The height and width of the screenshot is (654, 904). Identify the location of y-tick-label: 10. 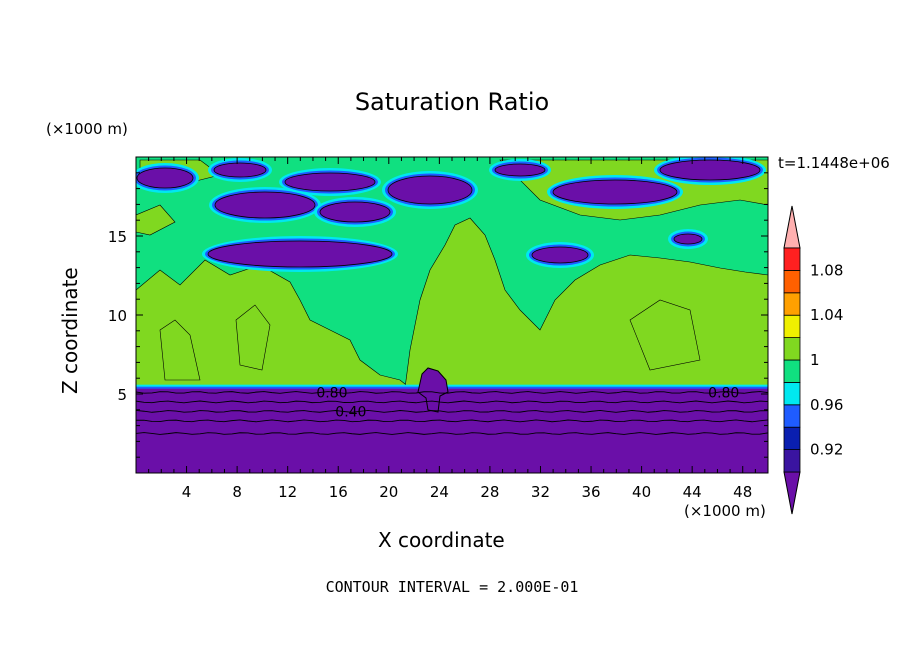
(117, 316).